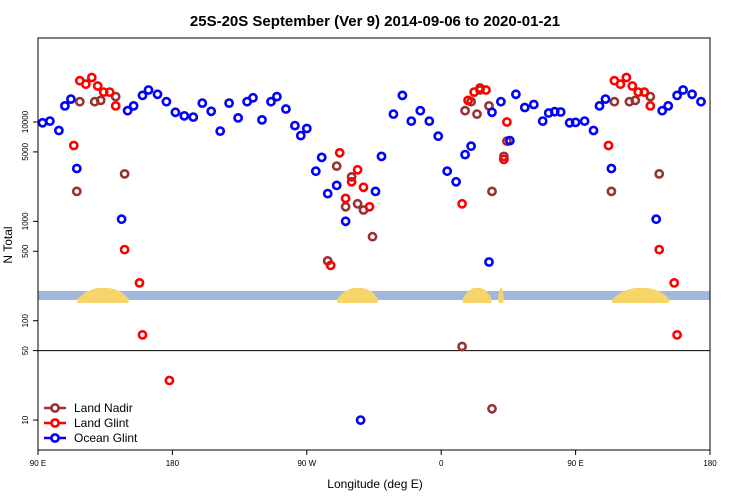 This screenshot has width=750, height=500. Describe the element at coordinates (86, 423) in the screenshot. I see `legend-item-1: Land Glint` at that location.